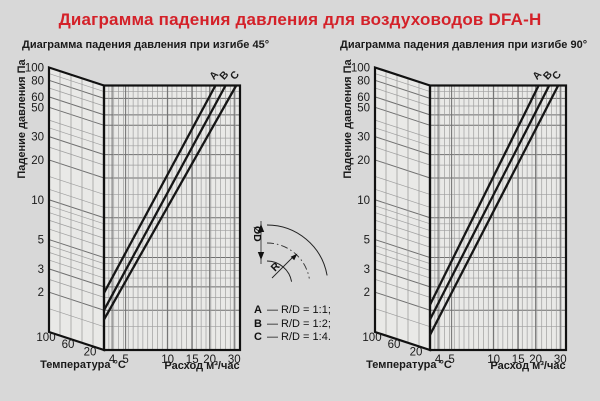 This screenshot has width=600, height=401. What do you see at coordinates (276, 267) in the screenshot?
I see `radius-label: R` at bounding box center [276, 267].